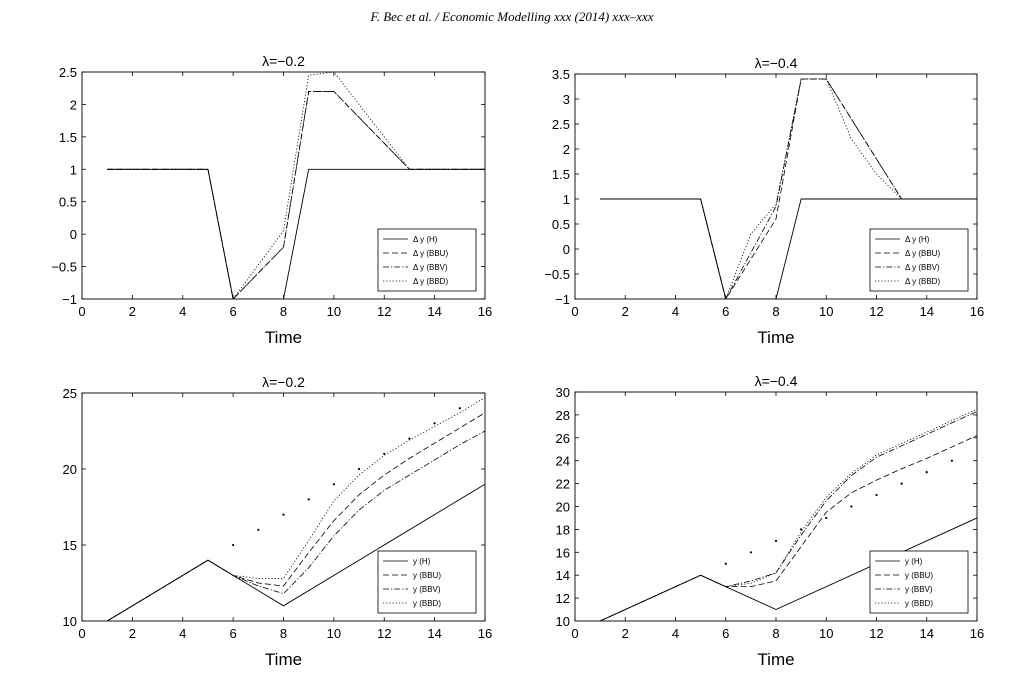 The width and height of the screenshot is (1024, 681). Describe the element at coordinates (283, 382) in the screenshot. I see `chart-title: λ=−0.2` at that location.